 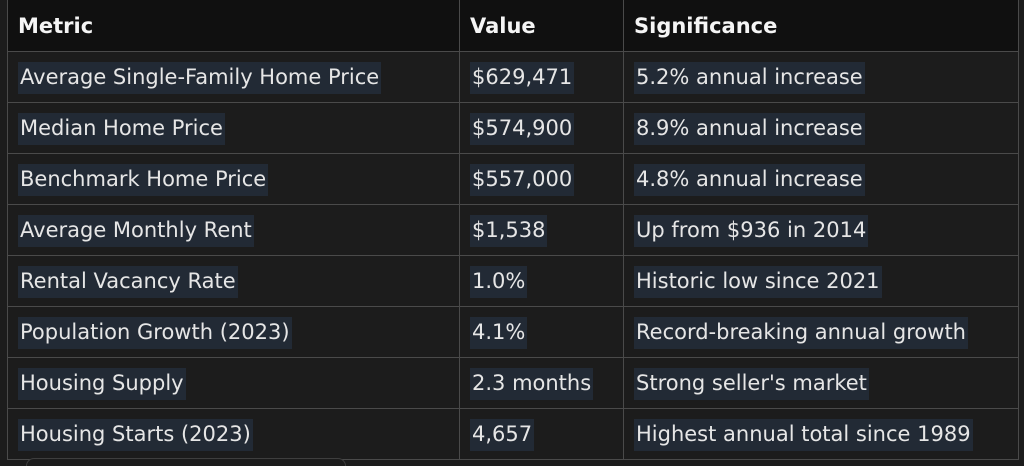 What do you see at coordinates (128, 282) in the screenshot?
I see `cell-text: Rental Vacancy Rate` at bounding box center [128, 282].